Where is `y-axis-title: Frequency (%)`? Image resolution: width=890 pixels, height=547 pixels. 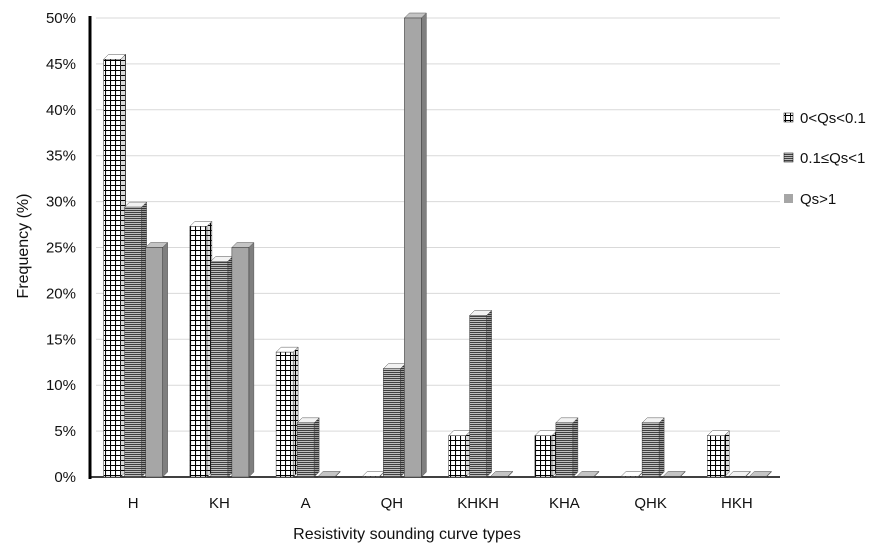
y-axis-title: Frequency (%) is located at coordinates (23, 246).